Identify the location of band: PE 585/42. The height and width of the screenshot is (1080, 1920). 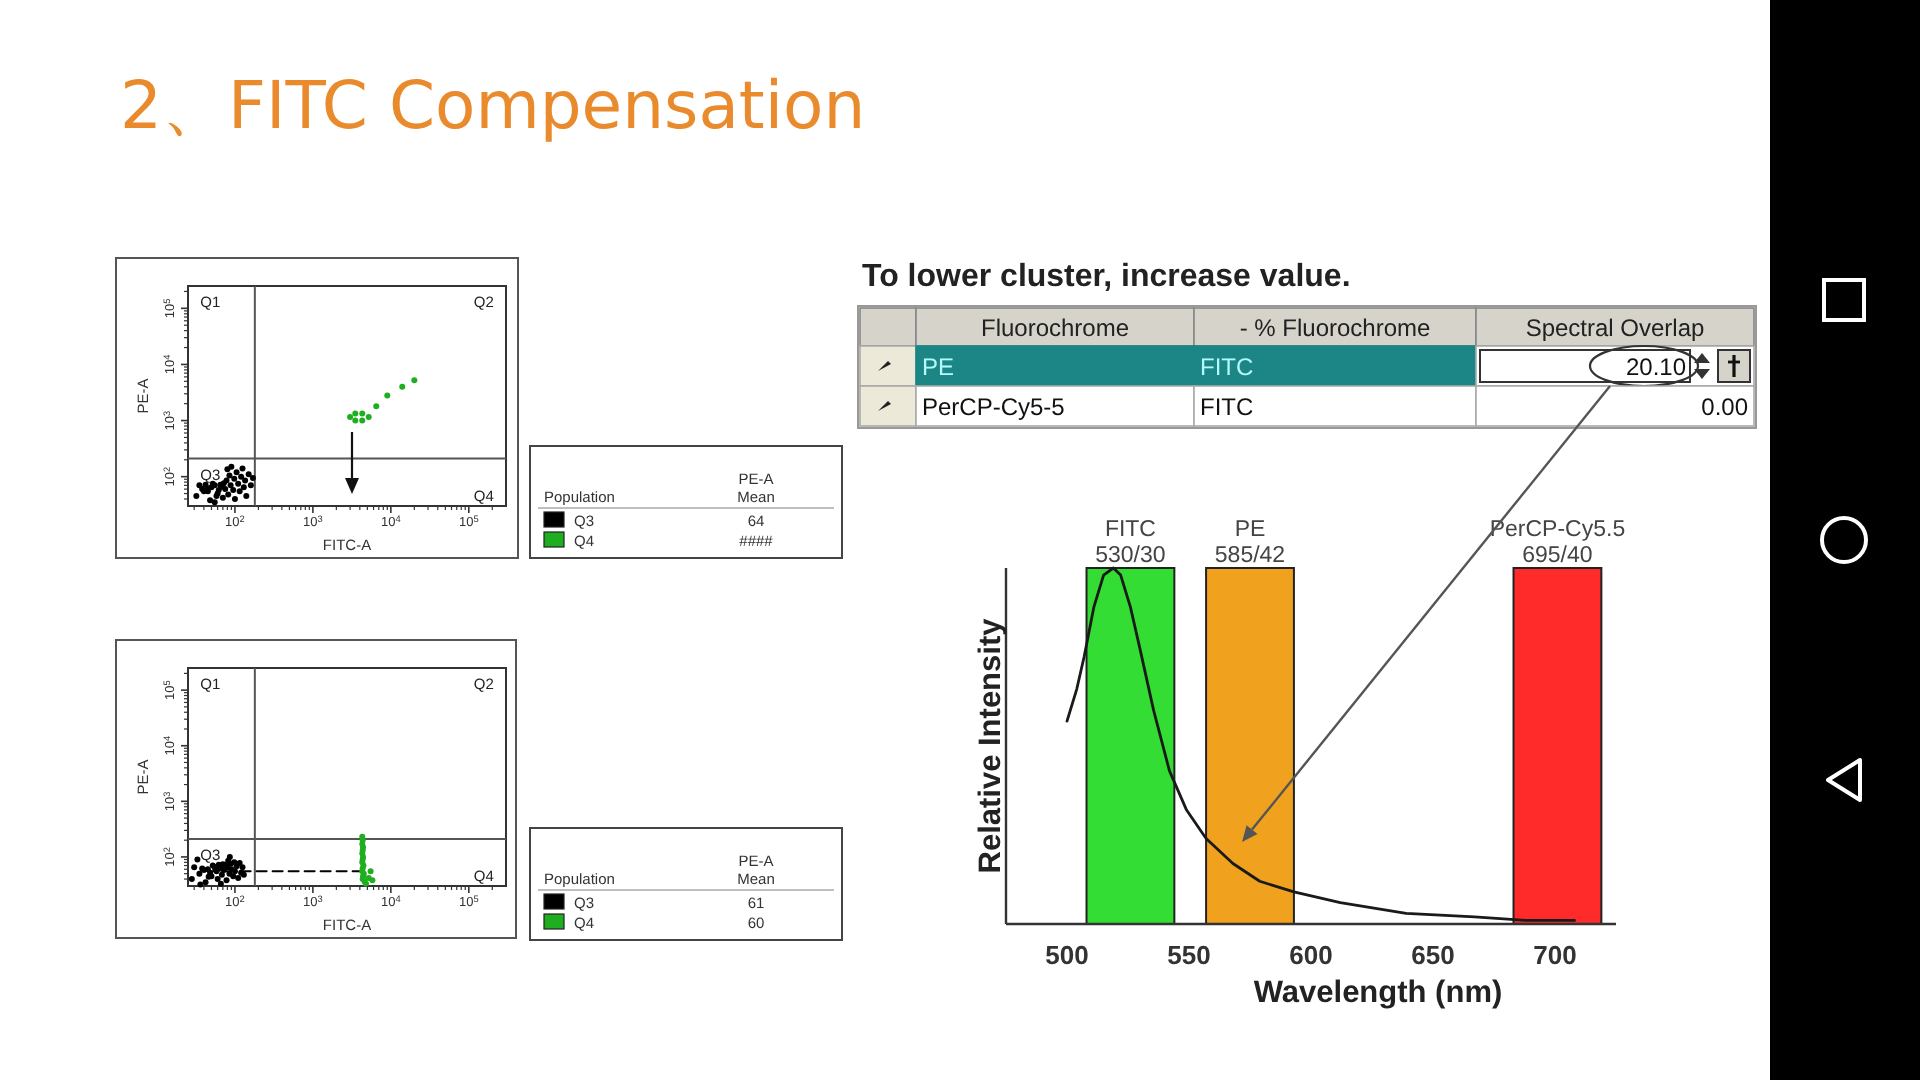
(1250, 721).